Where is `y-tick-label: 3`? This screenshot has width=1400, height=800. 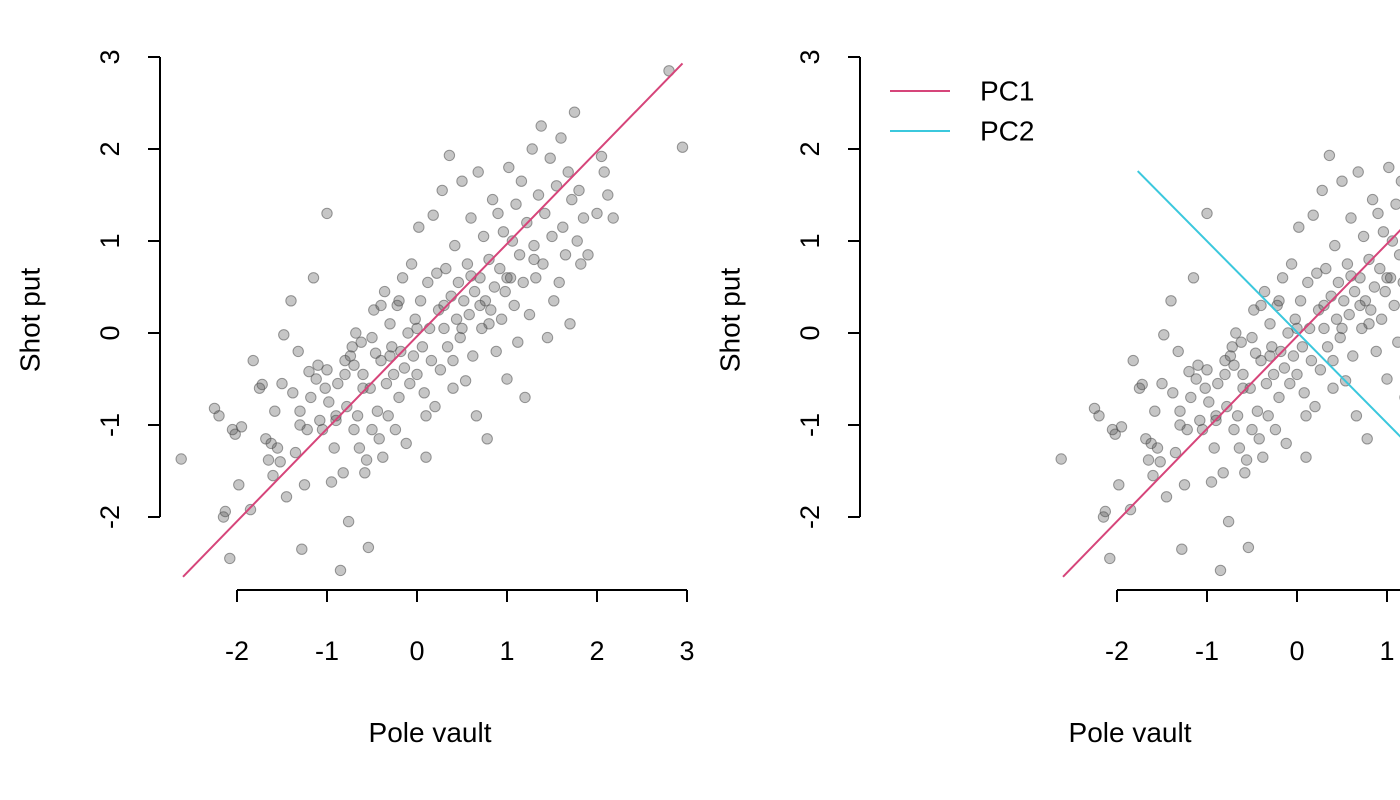
y-tick-label: 3 is located at coordinates (810, 56).